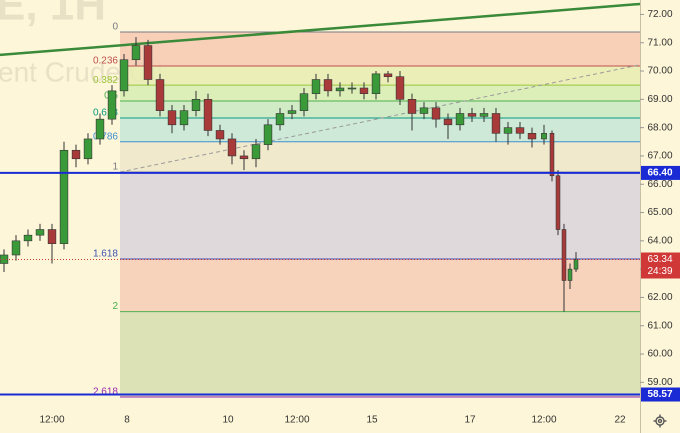 Image resolution: width=680 pixels, height=433 pixels. I want to click on price-tag-label: 58.57, so click(659, 394).